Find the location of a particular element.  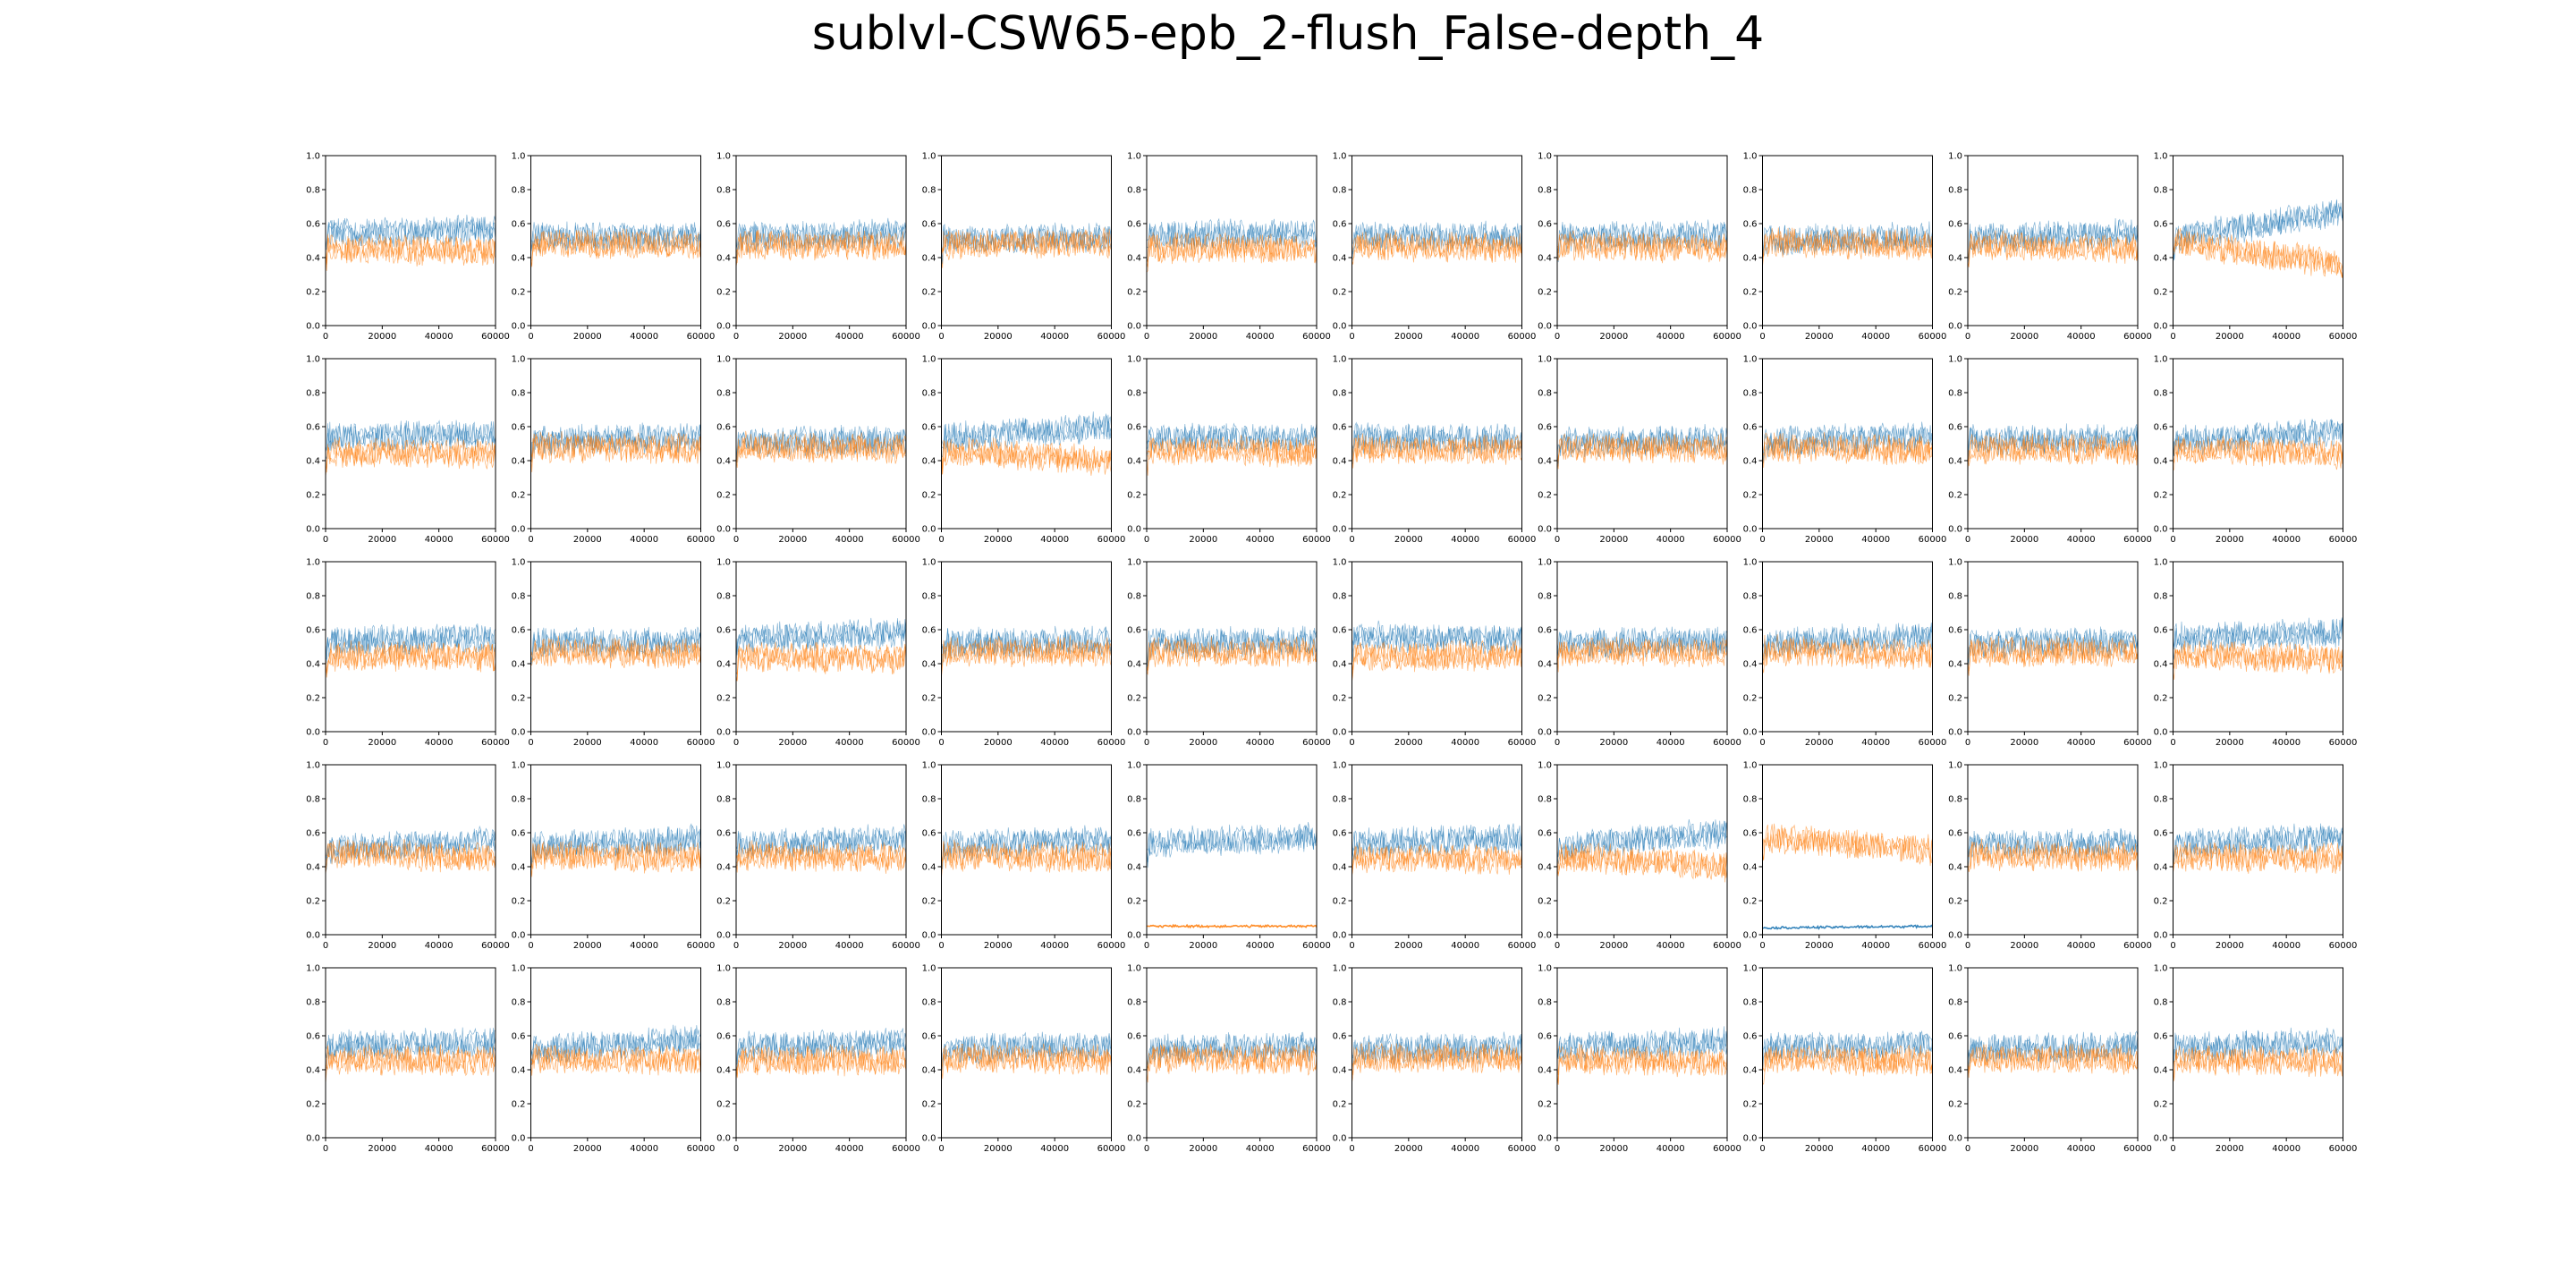

subplot-0-8: 0.0 0.2 0.4 0.6 0.8 1.0 0 20000 40000 60000 is located at coordinates (2050, 247).